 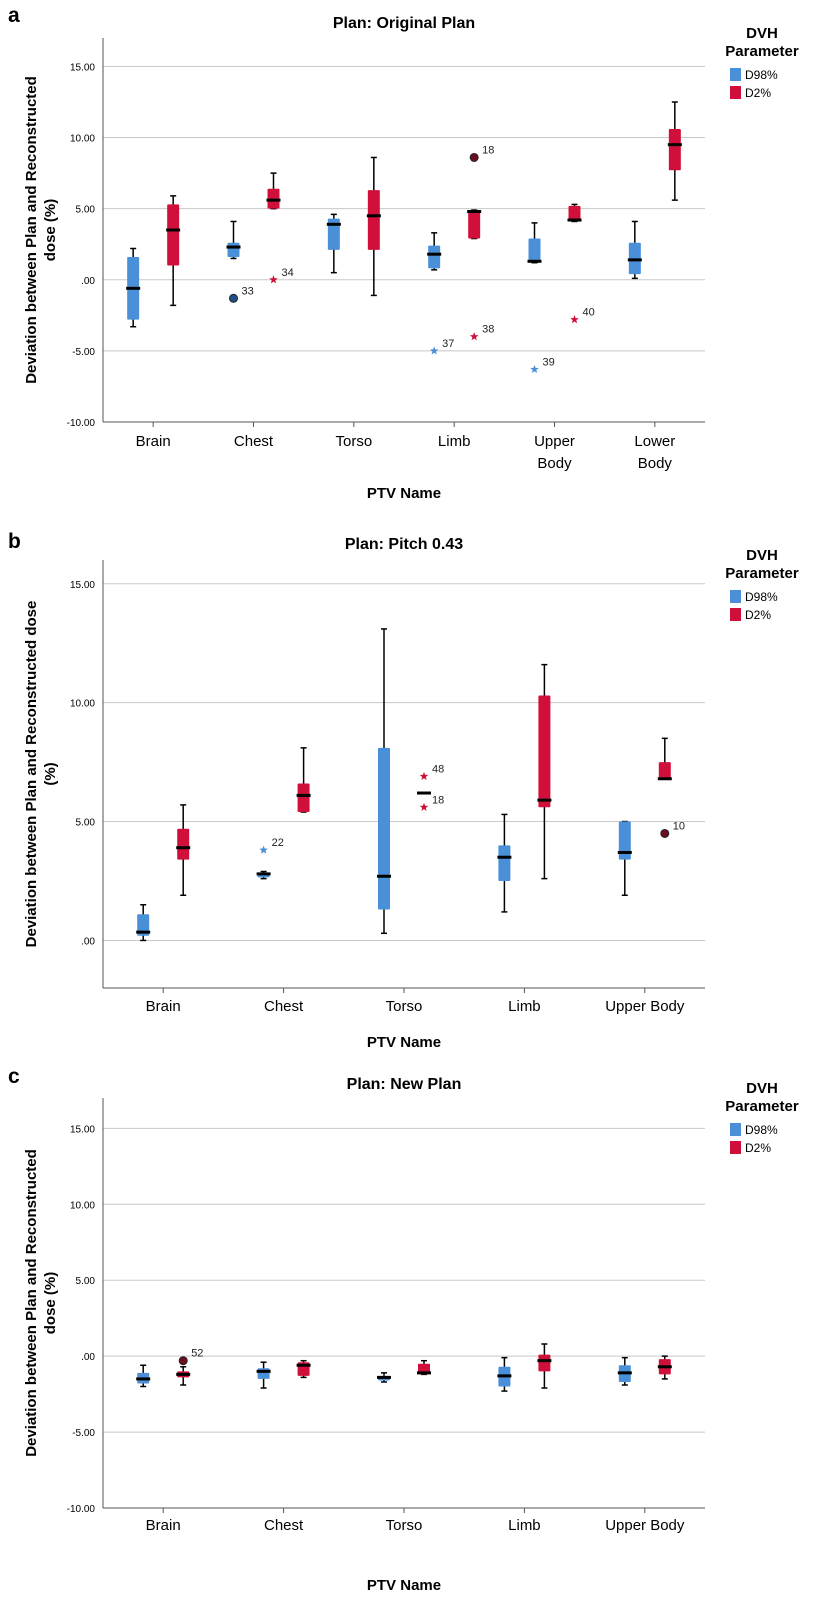 I want to click on x-tick-label: Chest, so click(x=284, y=1525).